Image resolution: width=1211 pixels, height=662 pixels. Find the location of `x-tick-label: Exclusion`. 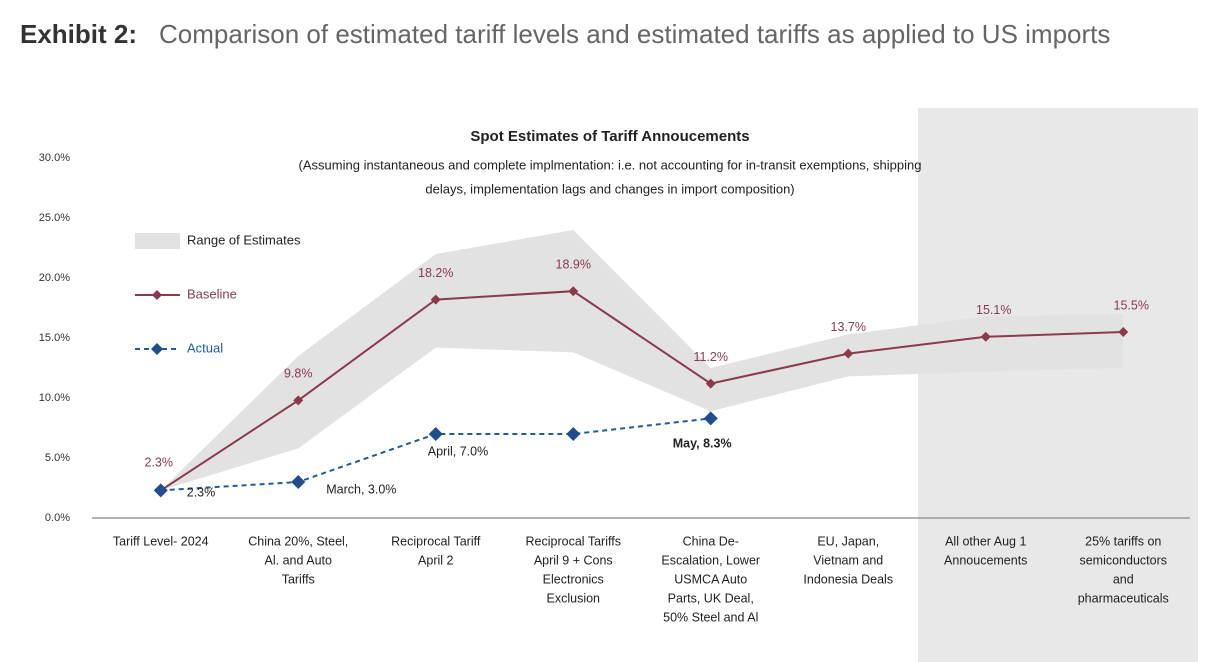

x-tick-label: Exclusion is located at coordinates (574, 598).